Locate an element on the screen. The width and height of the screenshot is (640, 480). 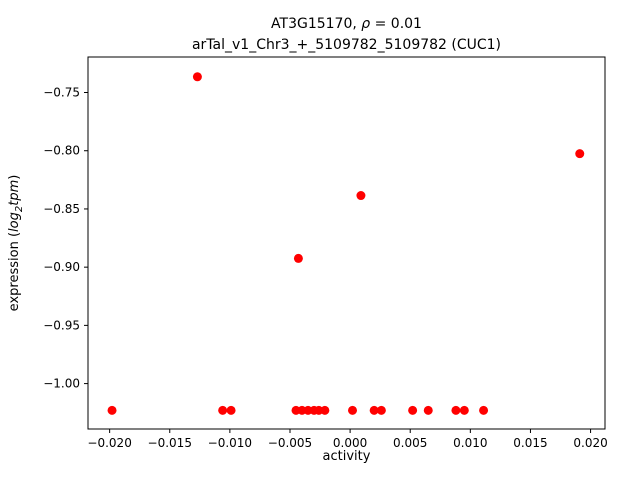
y-tick-label: −0.75 is located at coordinates (61, 93).